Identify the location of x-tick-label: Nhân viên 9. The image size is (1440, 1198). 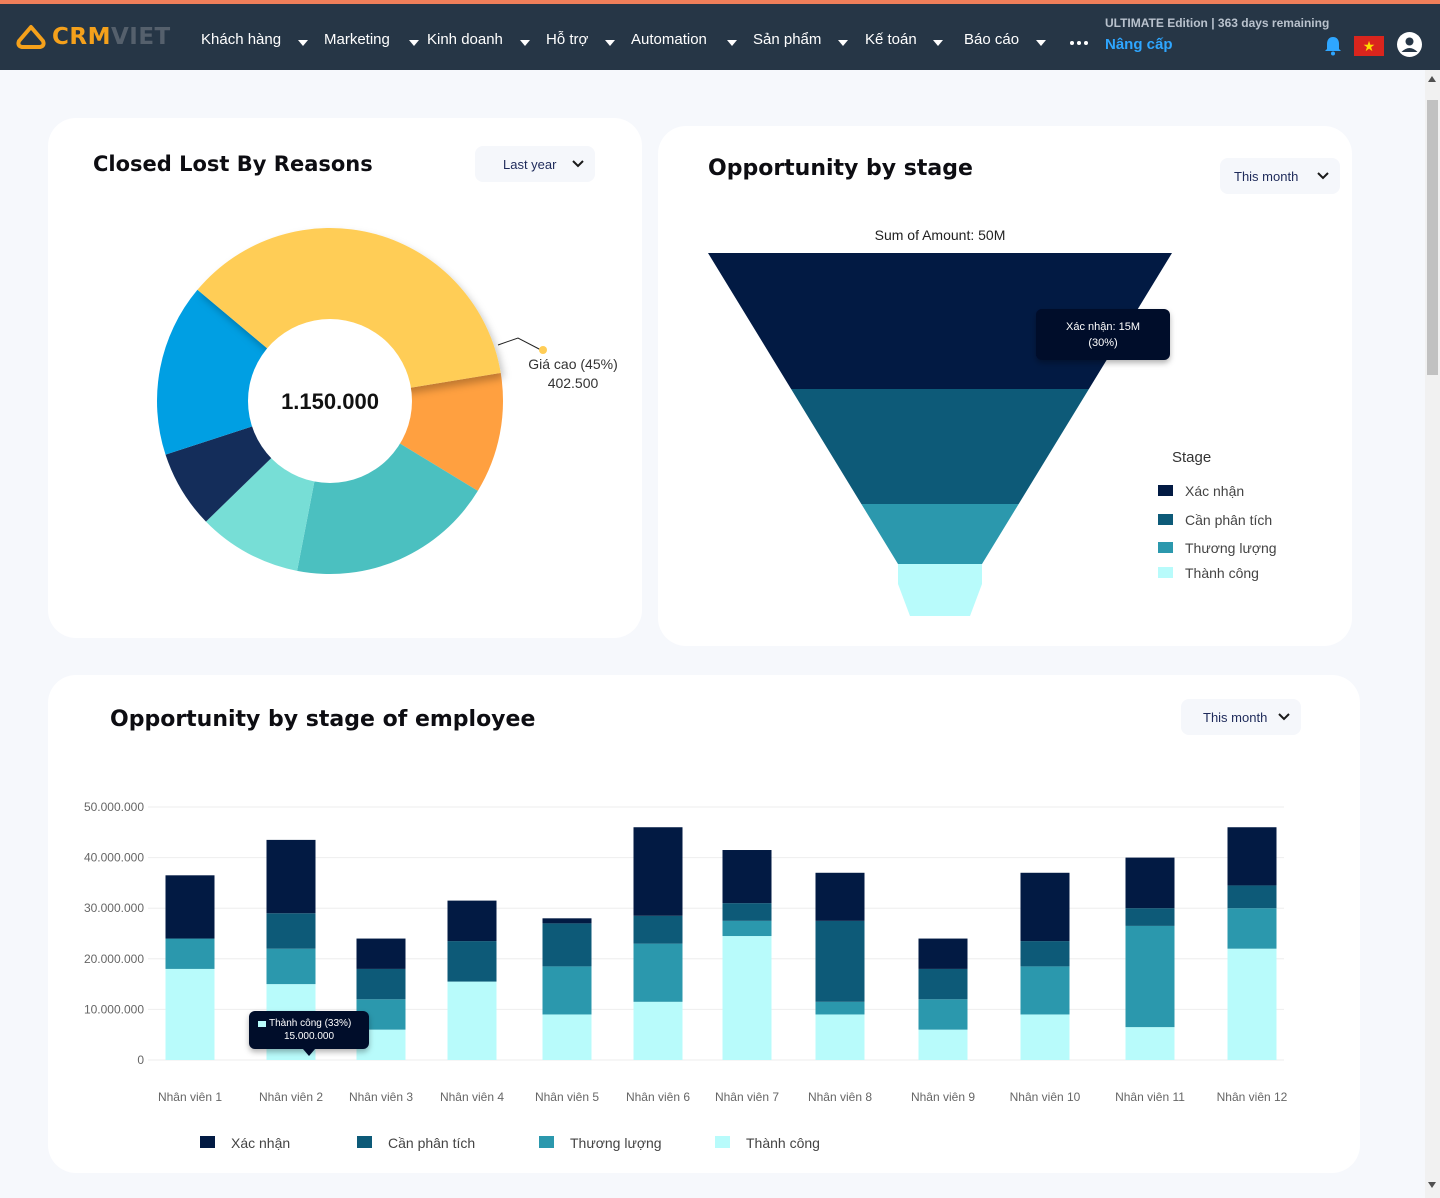
(943, 1097).